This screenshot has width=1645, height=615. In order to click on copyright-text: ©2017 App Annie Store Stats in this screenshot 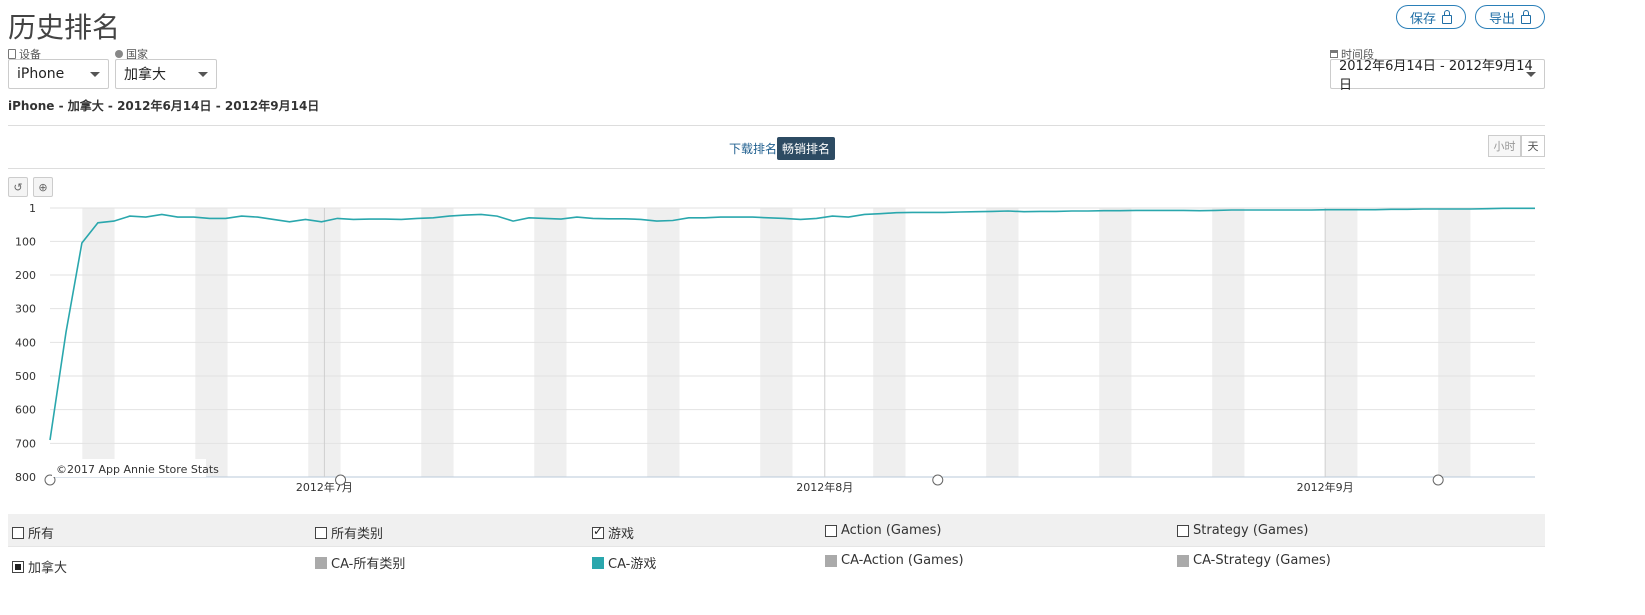, I will do `click(137, 469)`.